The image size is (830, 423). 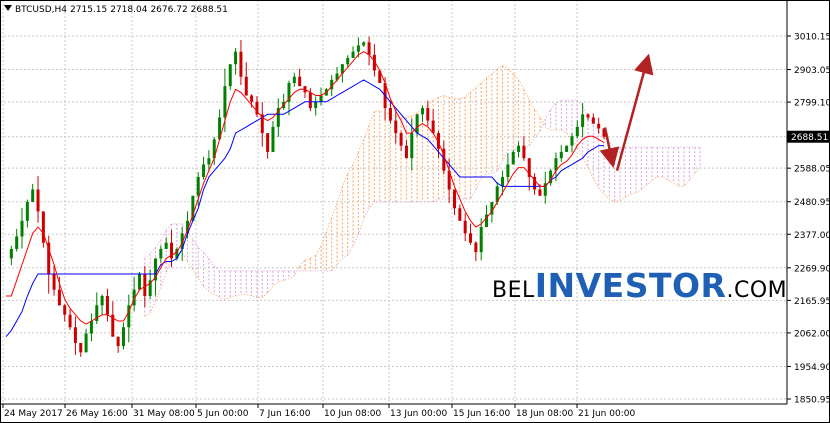 What do you see at coordinates (812, 203) in the screenshot?
I see `y-tick-label: 2480.95` at bounding box center [812, 203].